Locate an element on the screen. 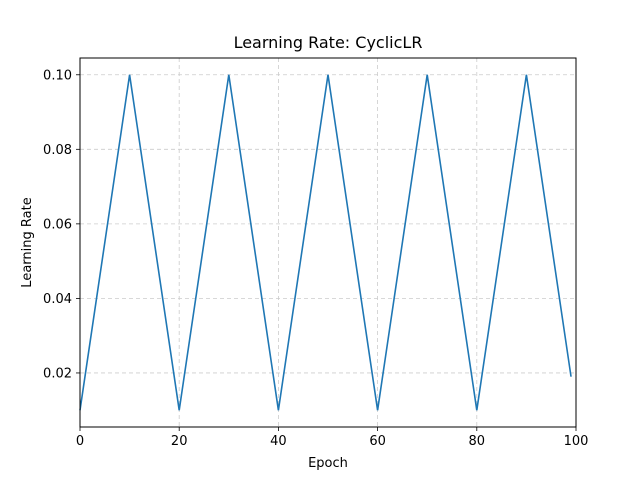 This screenshot has height=480, width=640. y-tick-label: 0.08 is located at coordinates (57, 150).